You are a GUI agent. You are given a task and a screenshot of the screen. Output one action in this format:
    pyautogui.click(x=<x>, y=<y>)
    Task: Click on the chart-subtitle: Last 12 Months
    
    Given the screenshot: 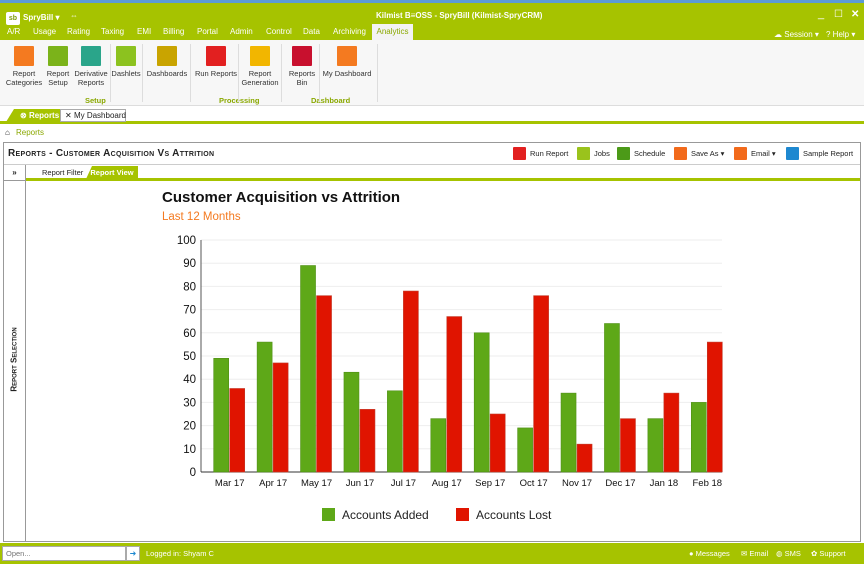 What is the action you would take?
    pyautogui.click(x=201, y=217)
    